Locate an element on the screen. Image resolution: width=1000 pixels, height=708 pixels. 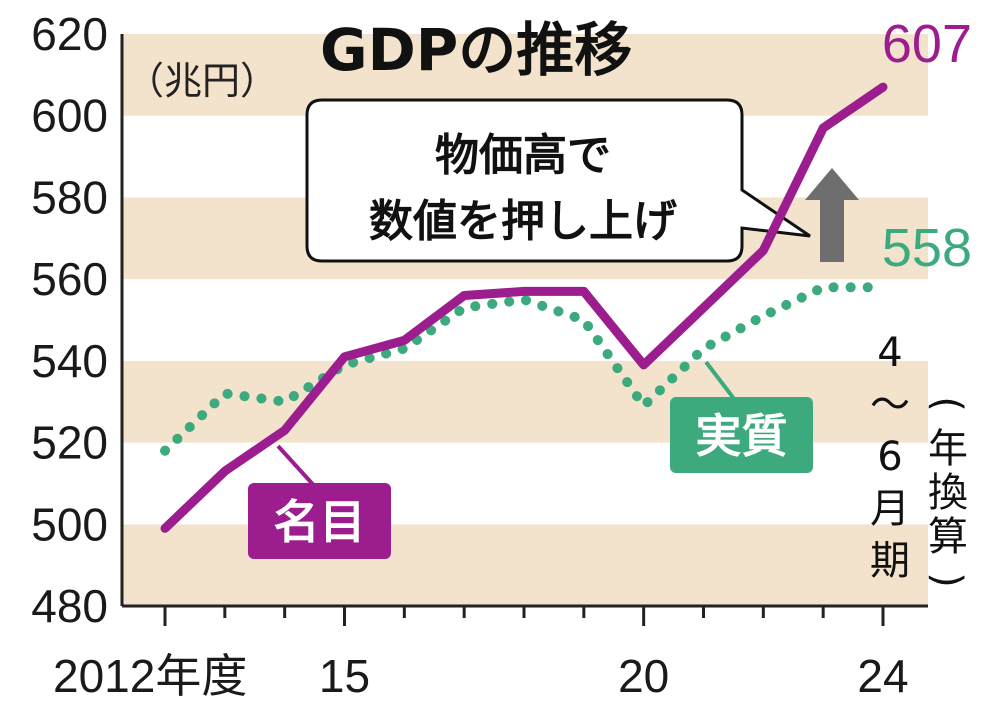
real-label-text: 実質 is located at coordinates (742, 436).